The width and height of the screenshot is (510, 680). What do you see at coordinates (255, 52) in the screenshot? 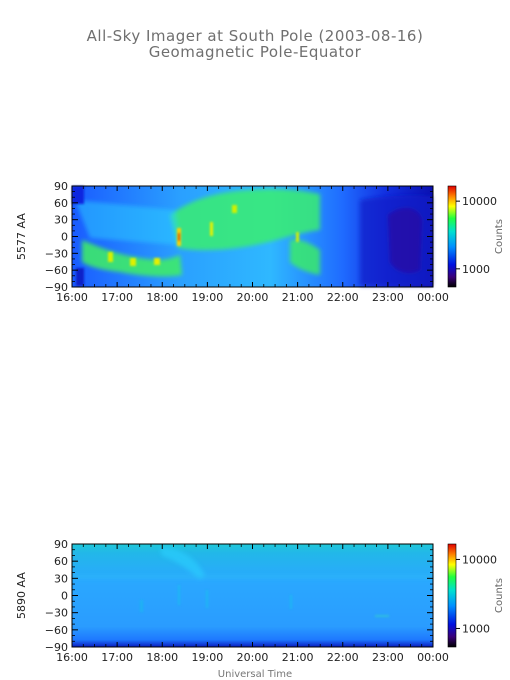
I see `chart-subtitle: Geomagnetic Pole-Equator` at bounding box center [255, 52].